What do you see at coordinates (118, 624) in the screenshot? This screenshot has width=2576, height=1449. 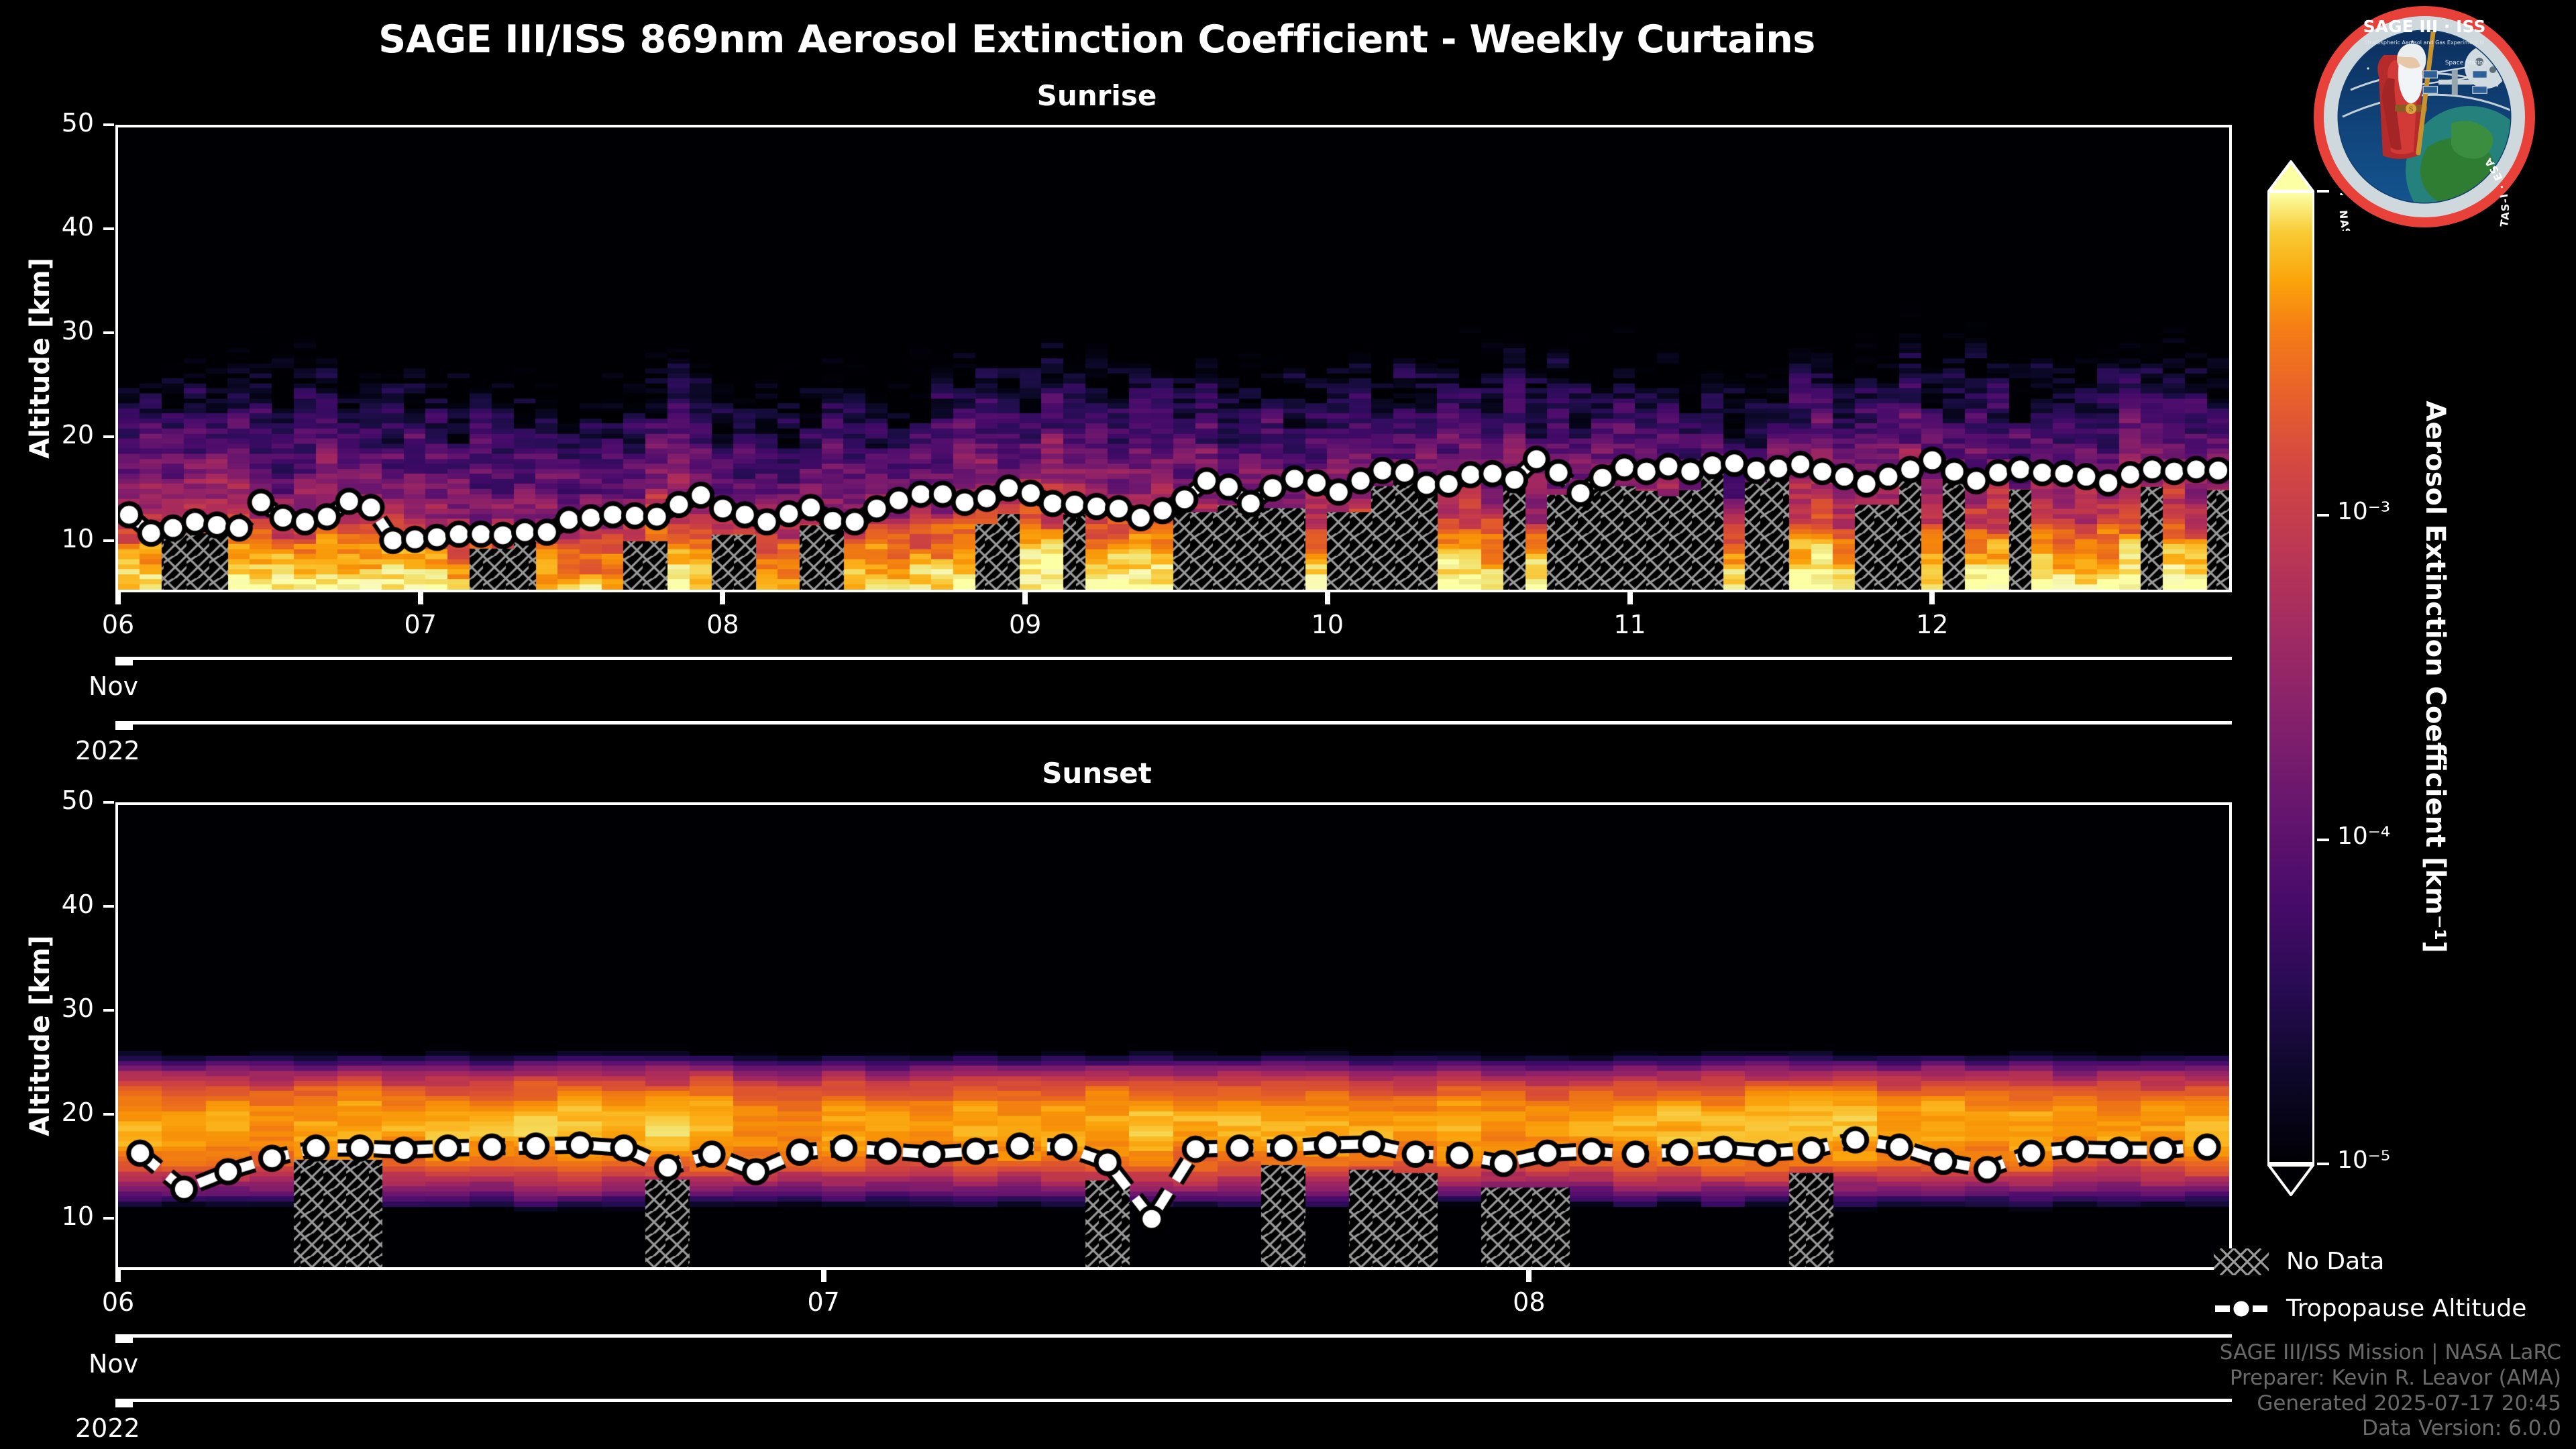 I see `sunrise-xtick-label: 06` at bounding box center [118, 624].